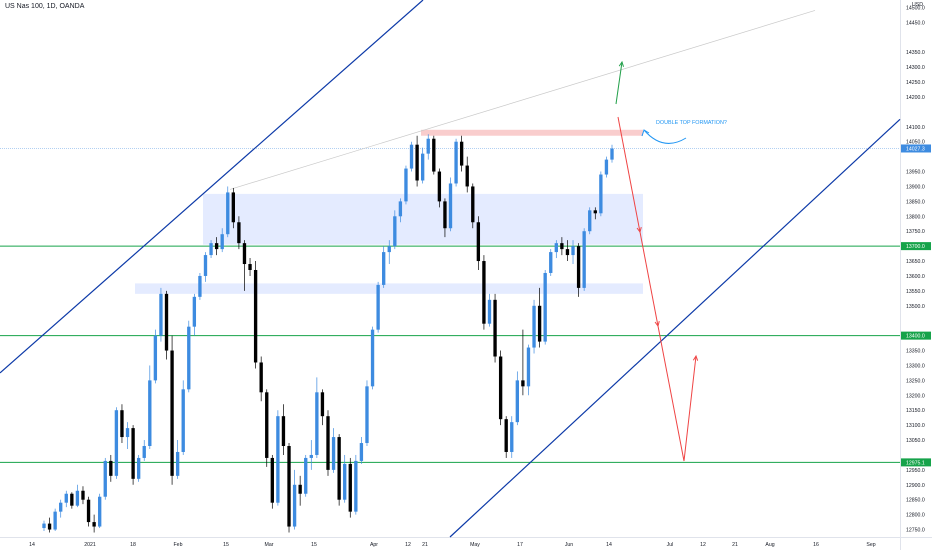 The height and width of the screenshot is (550, 932). I want to click on arrow-up-projection, so click(619, 83).